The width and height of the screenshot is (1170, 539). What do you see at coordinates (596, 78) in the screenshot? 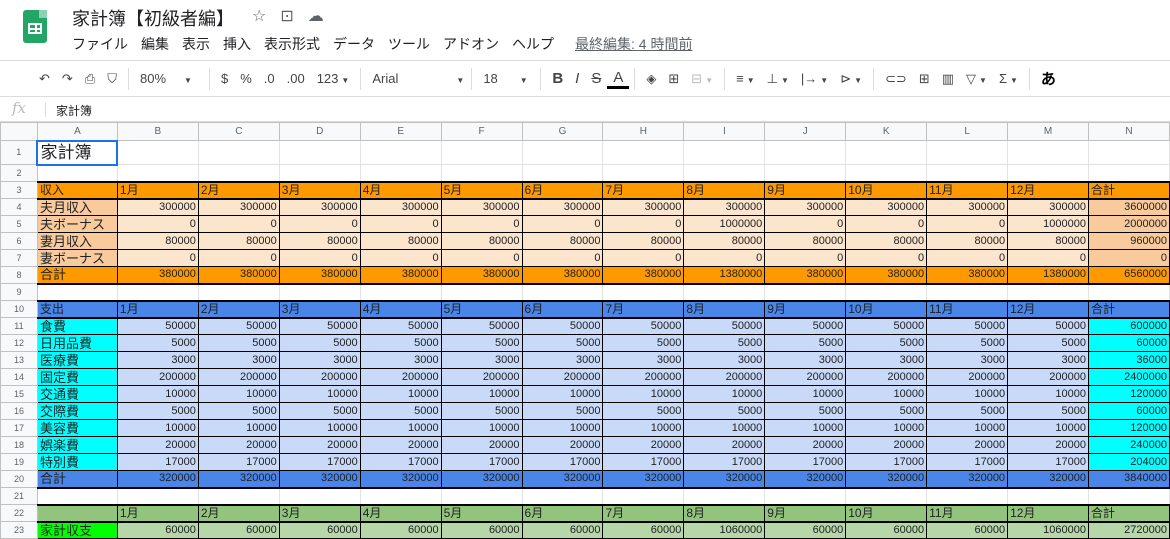
I see `strikethrough-button: S` at bounding box center [596, 78].